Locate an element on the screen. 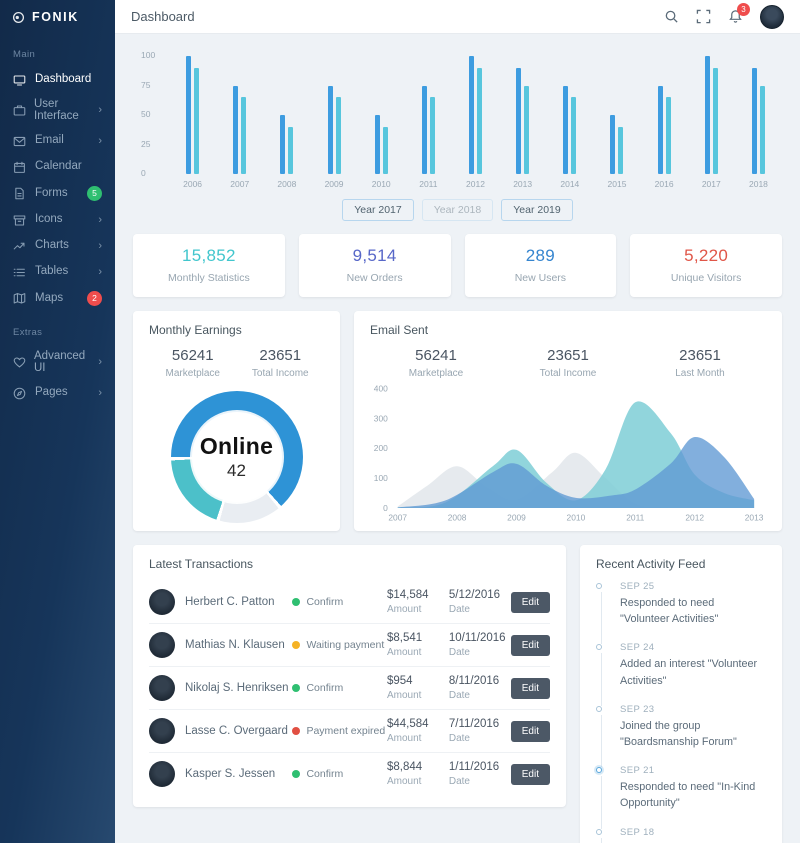  x-axis-label: 2009 is located at coordinates (516, 517).